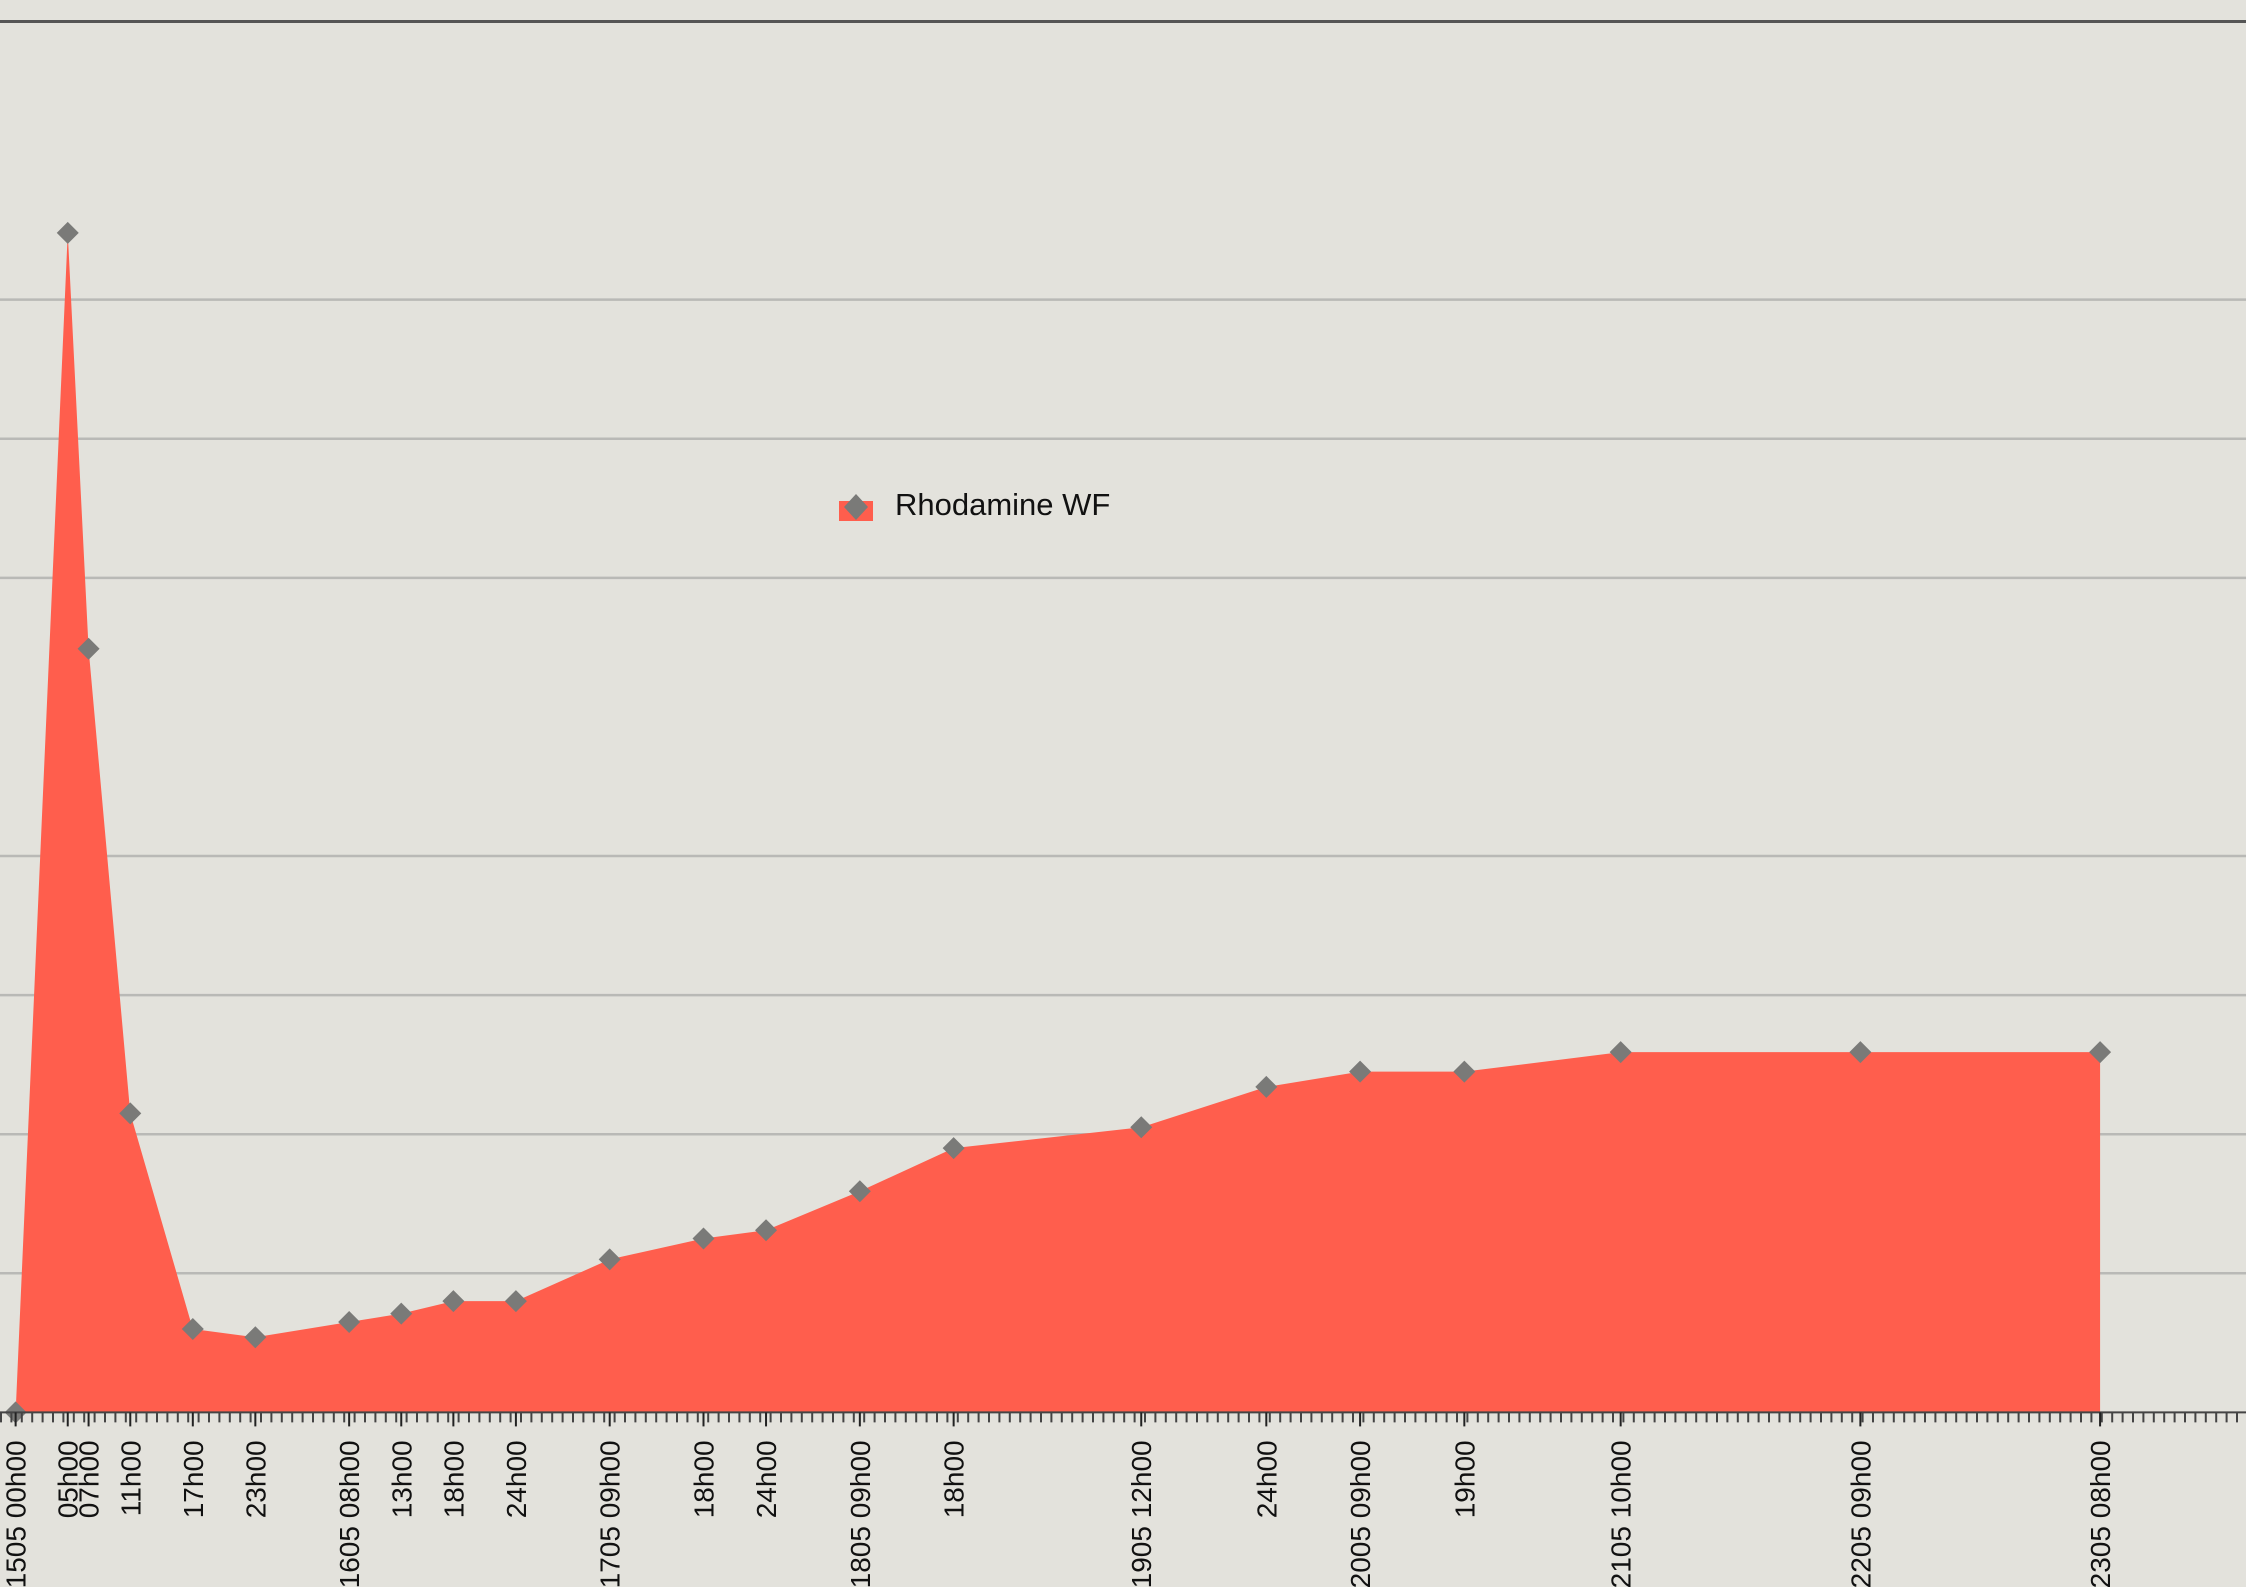 This screenshot has width=2246, height=1587. What do you see at coordinates (856, 507) in the screenshot?
I see `legend-marker` at bounding box center [856, 507].